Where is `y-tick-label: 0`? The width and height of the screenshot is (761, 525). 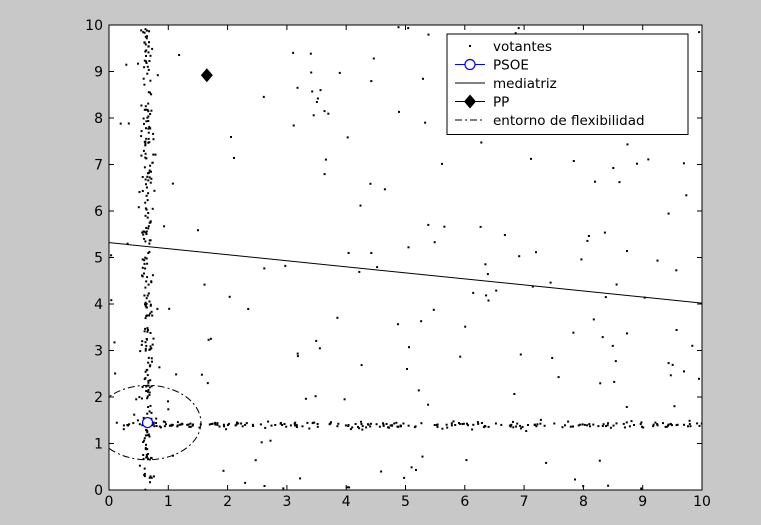
y-tick-label: 0 is located at coordinates (98, 491).